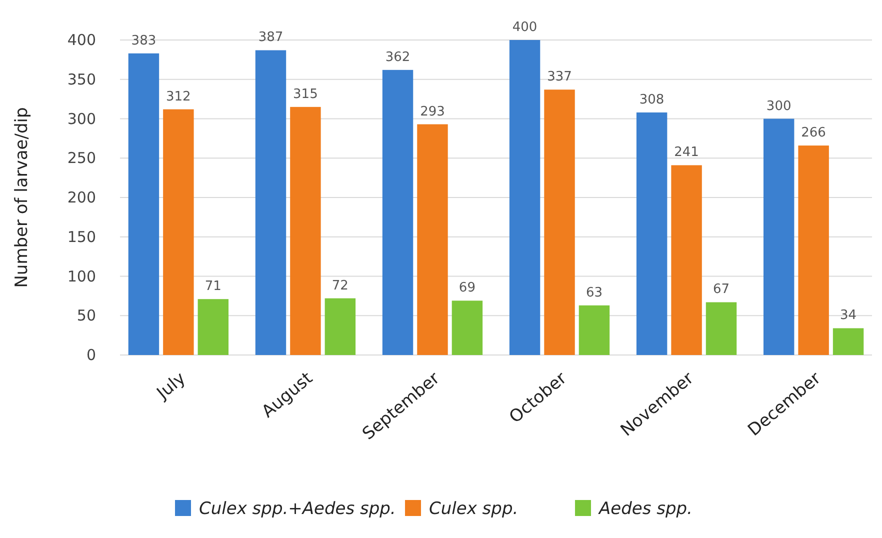 This screenshot has height=538, width=882. I want to click on y-tick-label: 250, so click(81, 158).